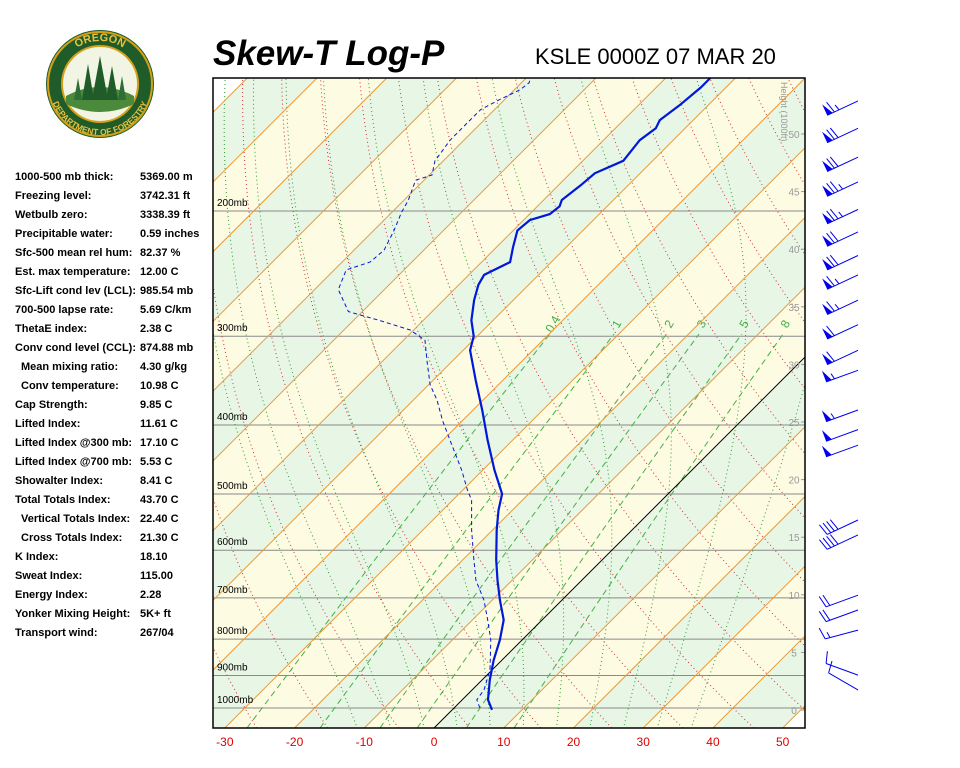 The image size is (960, 768). Describe the element at coordinates (166, 177) in the screenshot. I see `index-value: 5369.00 m` at that location.